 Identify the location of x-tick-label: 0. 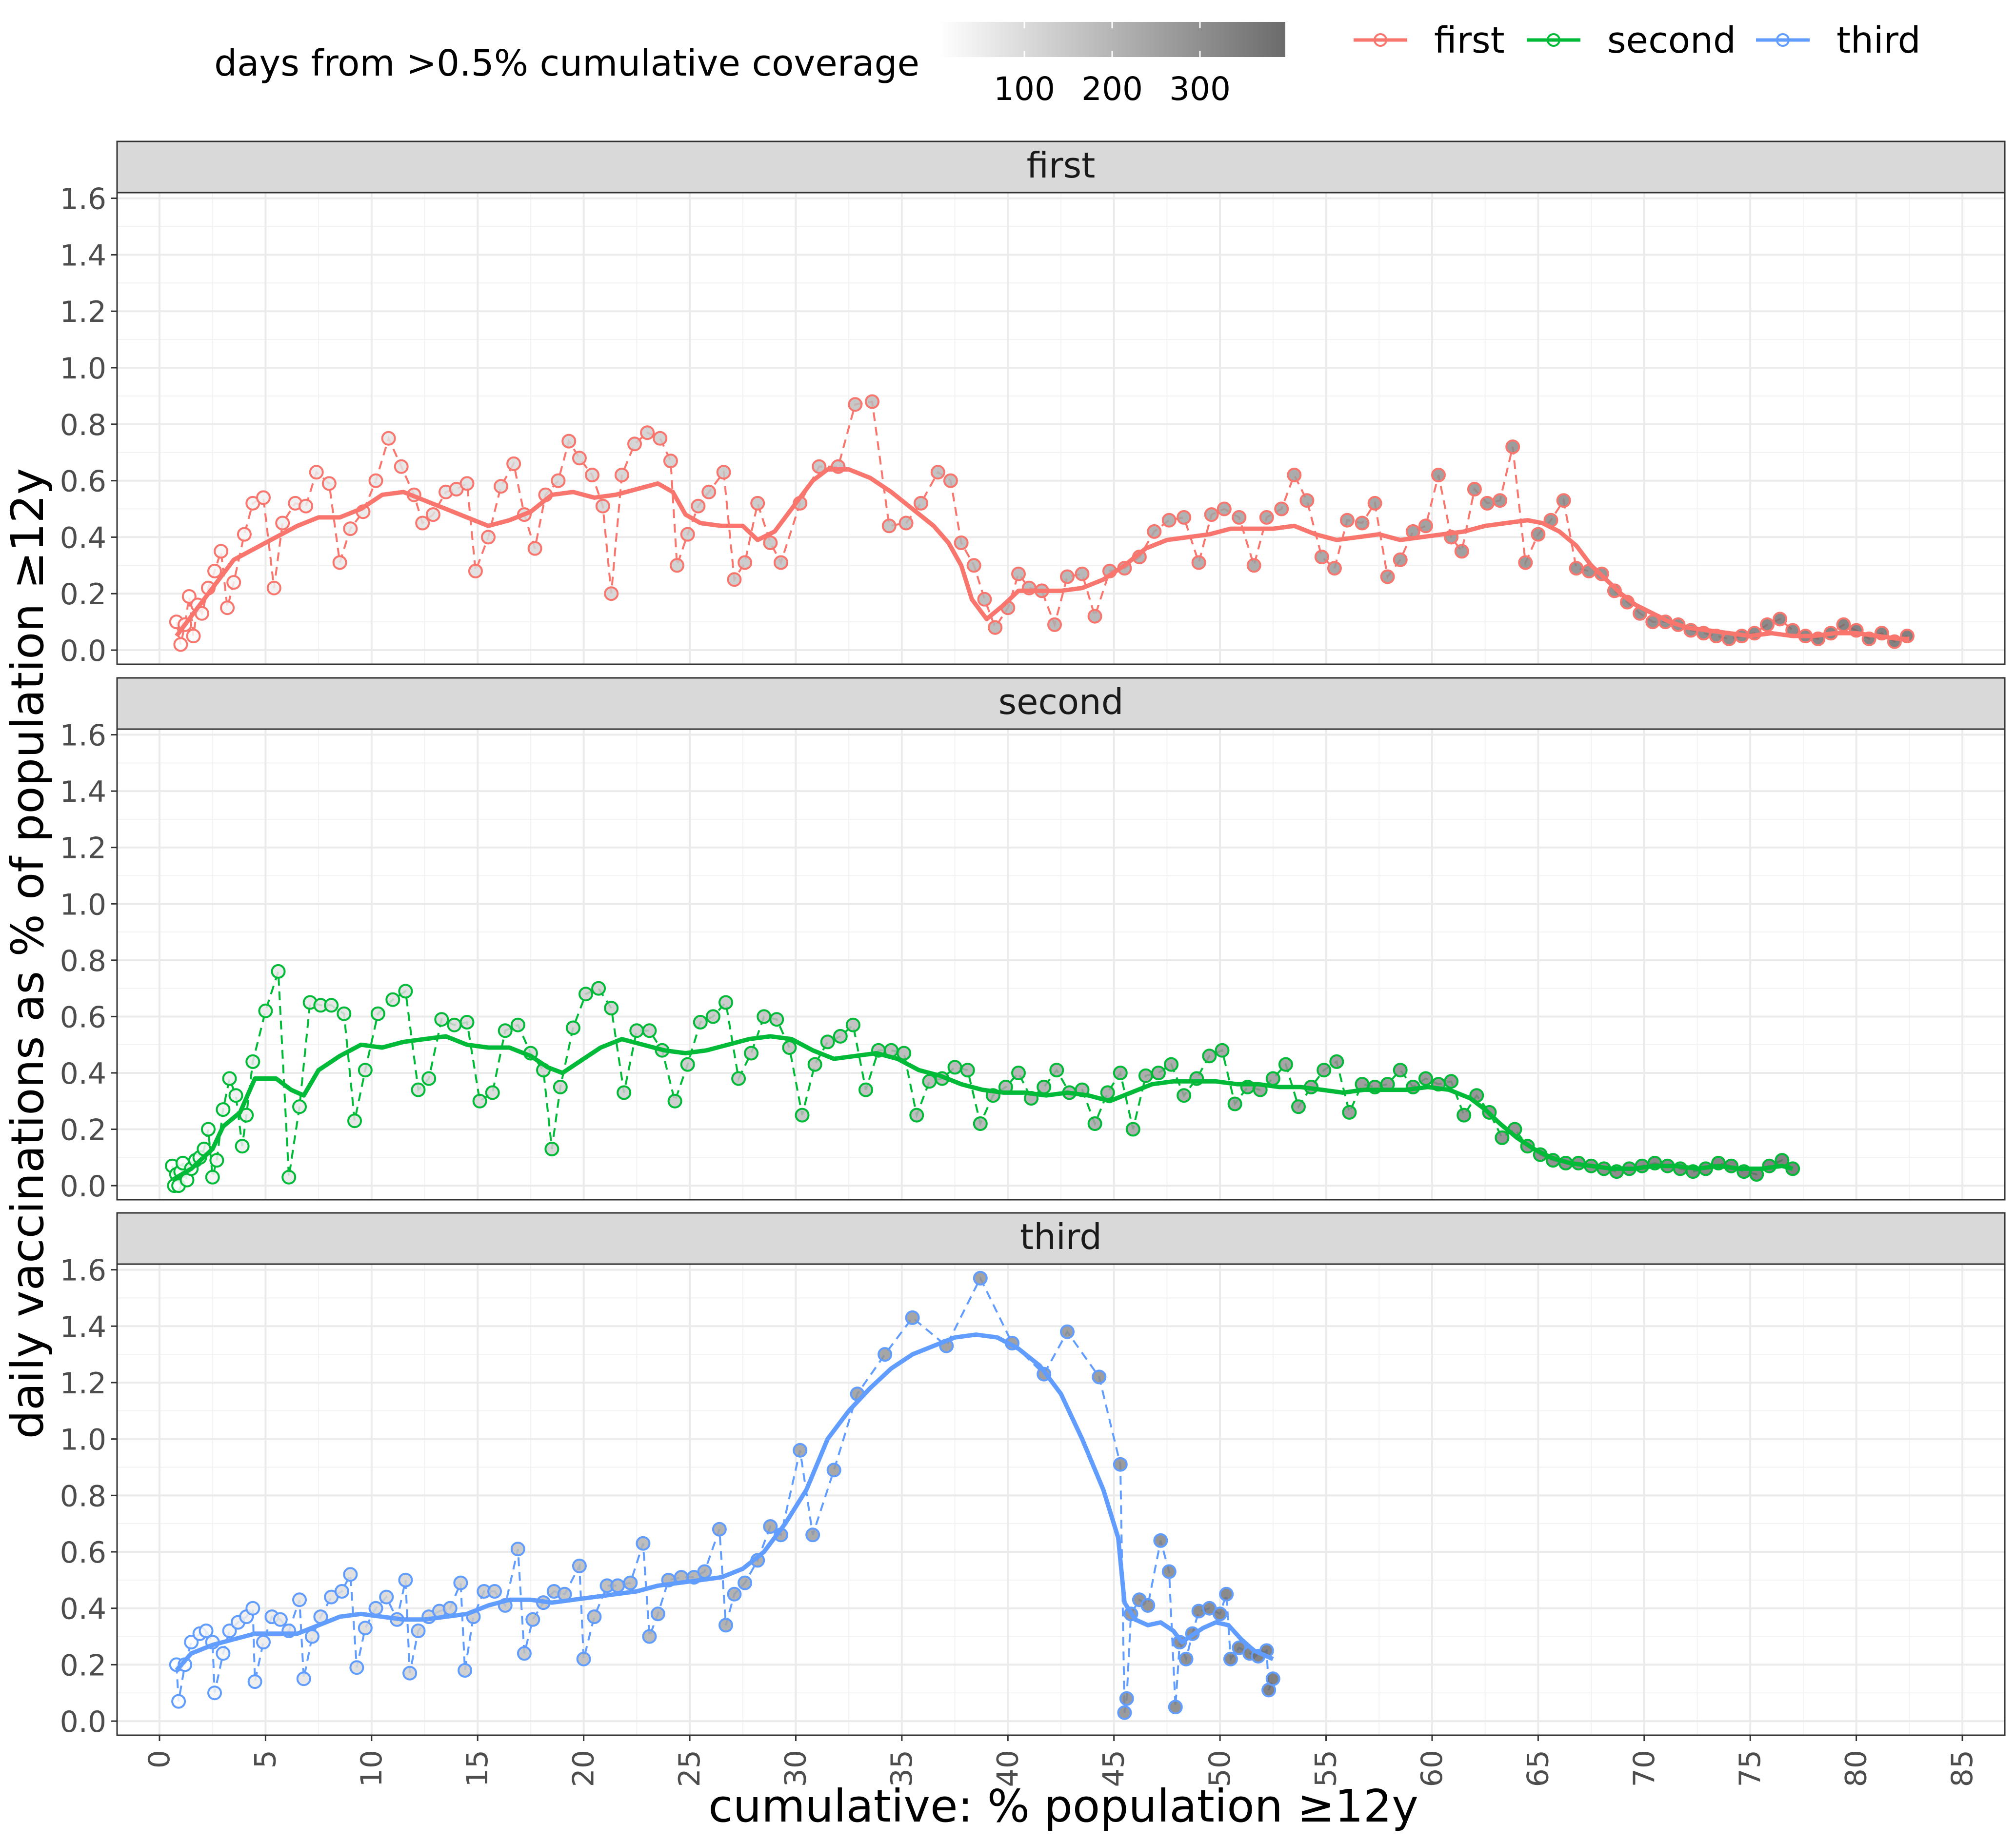
(159, 1759).